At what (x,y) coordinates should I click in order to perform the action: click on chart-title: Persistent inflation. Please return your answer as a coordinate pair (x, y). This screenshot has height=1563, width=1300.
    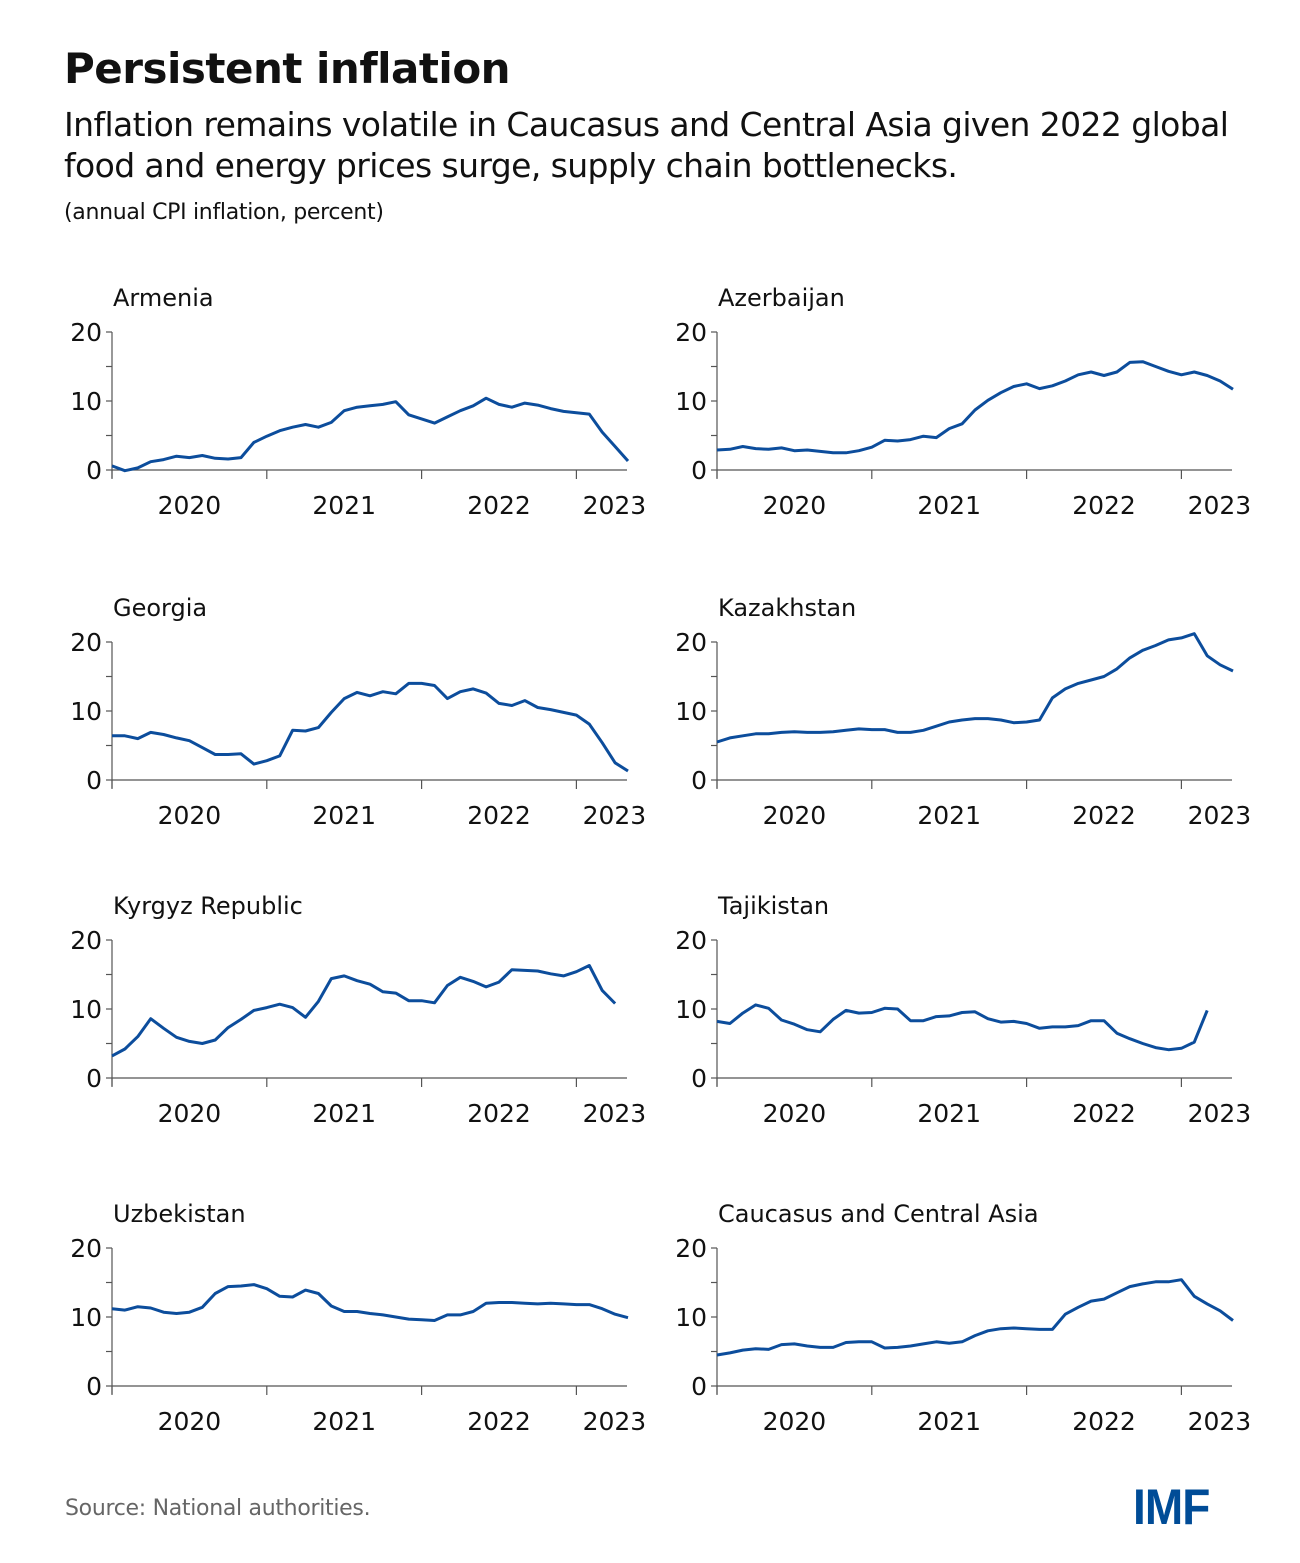
    Looking at the image, I should click on (287, 68).